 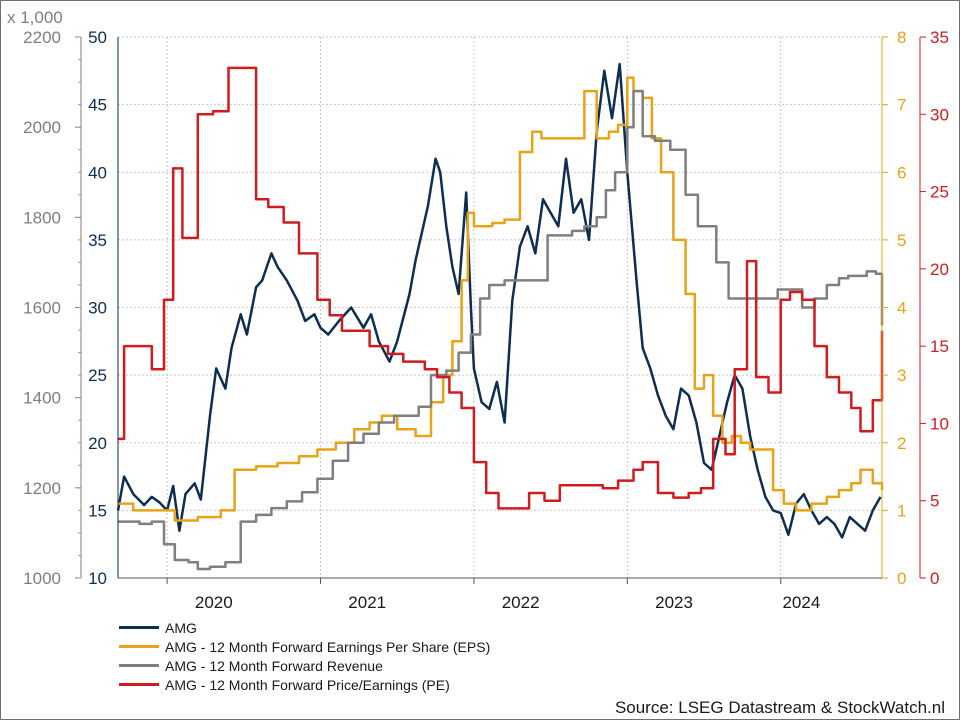 I want to click on pe-tick-label: 25, so click(x=939, y=192).